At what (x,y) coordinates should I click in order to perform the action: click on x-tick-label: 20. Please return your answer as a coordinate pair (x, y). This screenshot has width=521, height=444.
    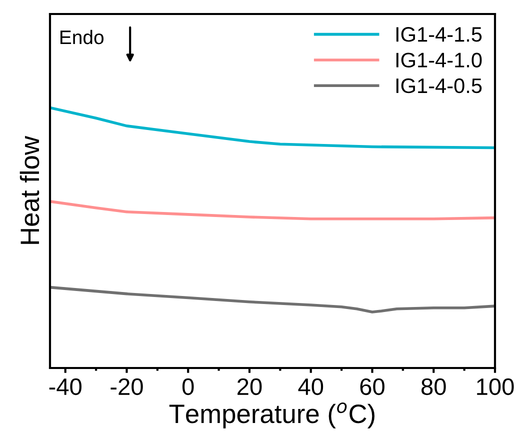
    Looking at the image, I should click on (250, 387).